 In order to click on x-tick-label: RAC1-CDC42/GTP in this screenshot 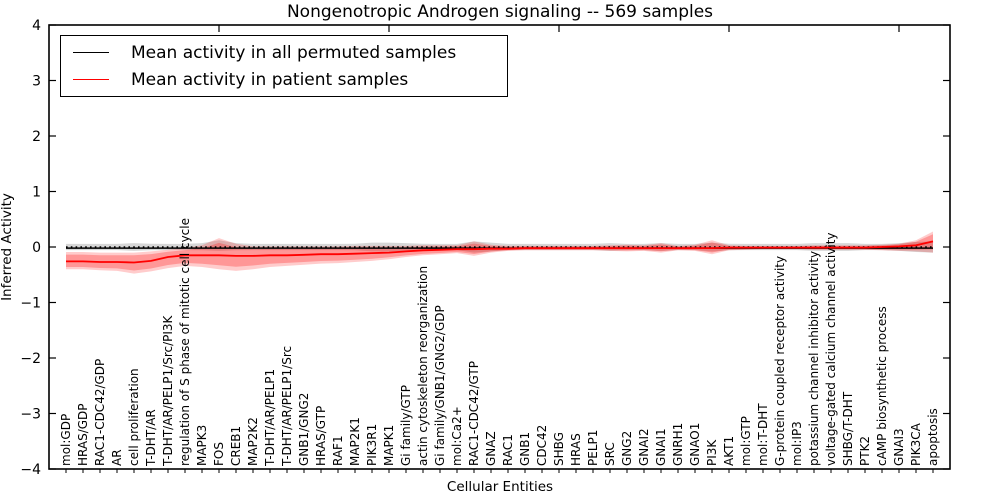, I will do `click(474, 413)`.